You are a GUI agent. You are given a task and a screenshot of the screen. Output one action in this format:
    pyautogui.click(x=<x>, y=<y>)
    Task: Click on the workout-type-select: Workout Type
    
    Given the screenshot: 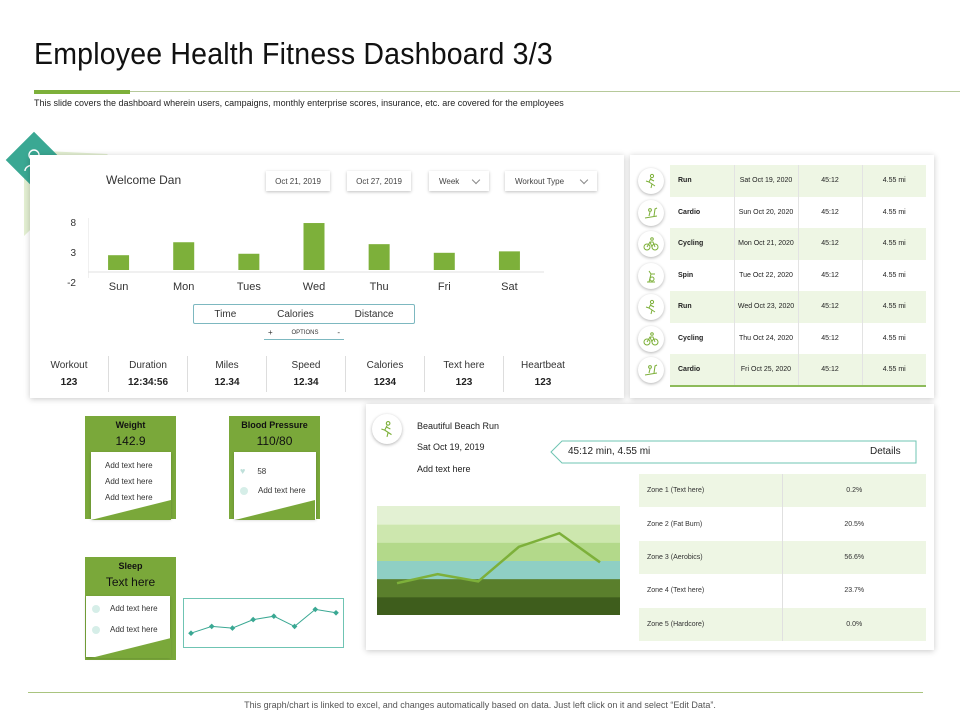 What is the action you would take?
    pyautogui.click(x=551, y=181)
    